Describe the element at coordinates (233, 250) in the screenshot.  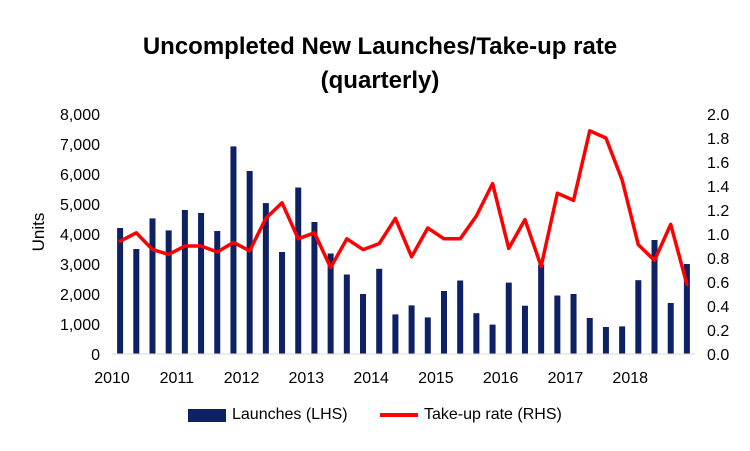
I see `bar-2011Q4` at that location.